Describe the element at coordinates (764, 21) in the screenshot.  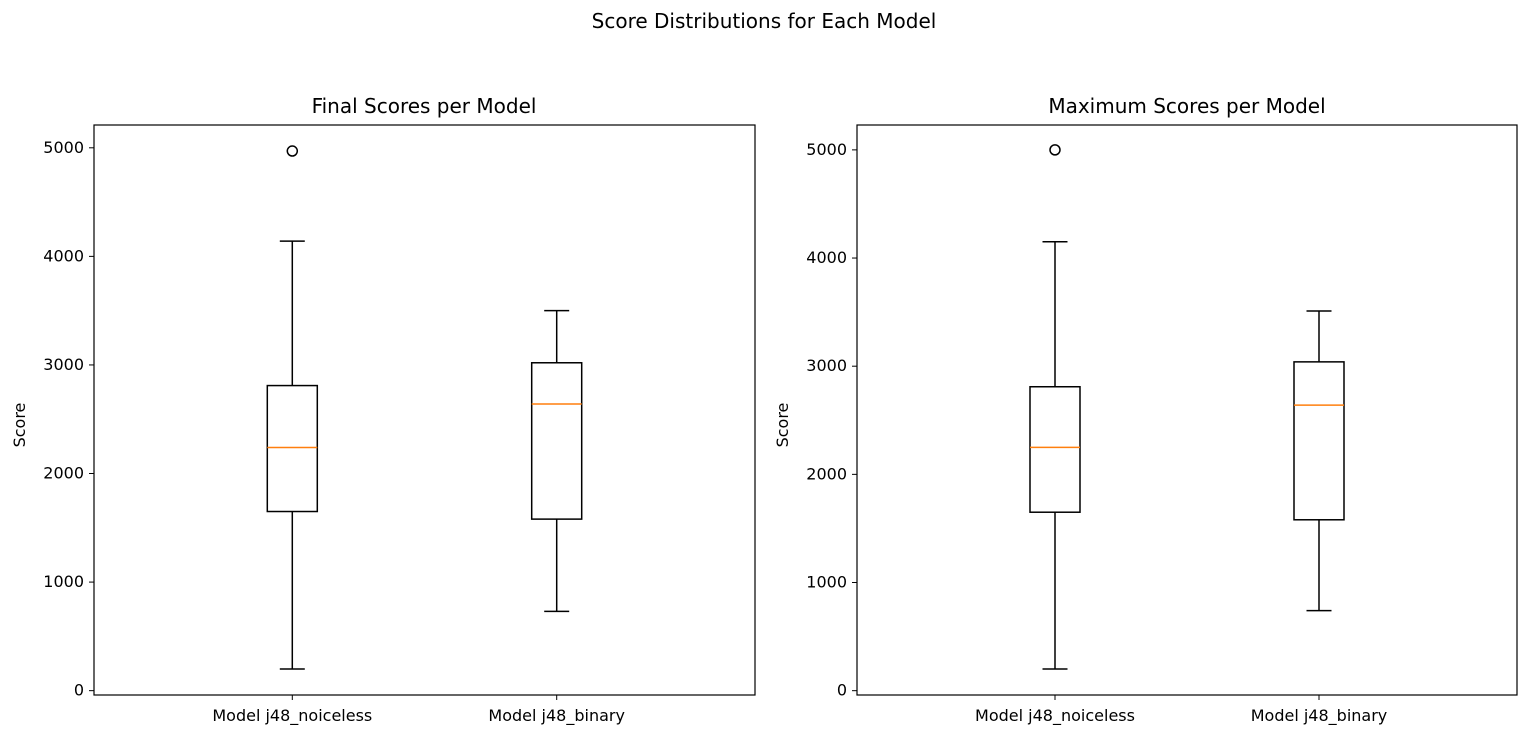
I see `figure-title: Score Distributions for Each Model` at that location.